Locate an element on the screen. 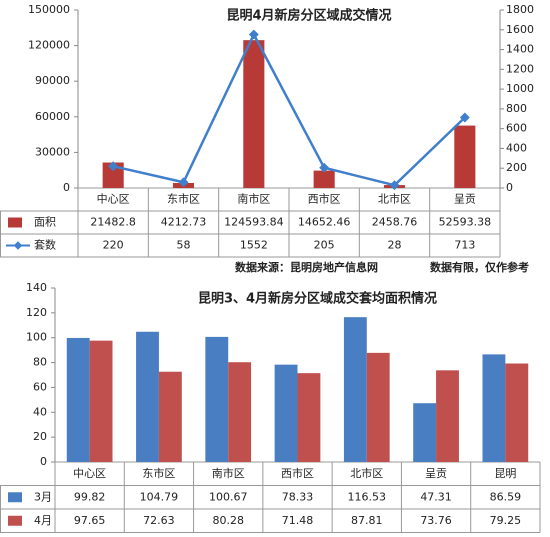 Image resolution: width=550 pixels, height=537 pixels. table-value: 104.79 is located at coordinates (159, 496).